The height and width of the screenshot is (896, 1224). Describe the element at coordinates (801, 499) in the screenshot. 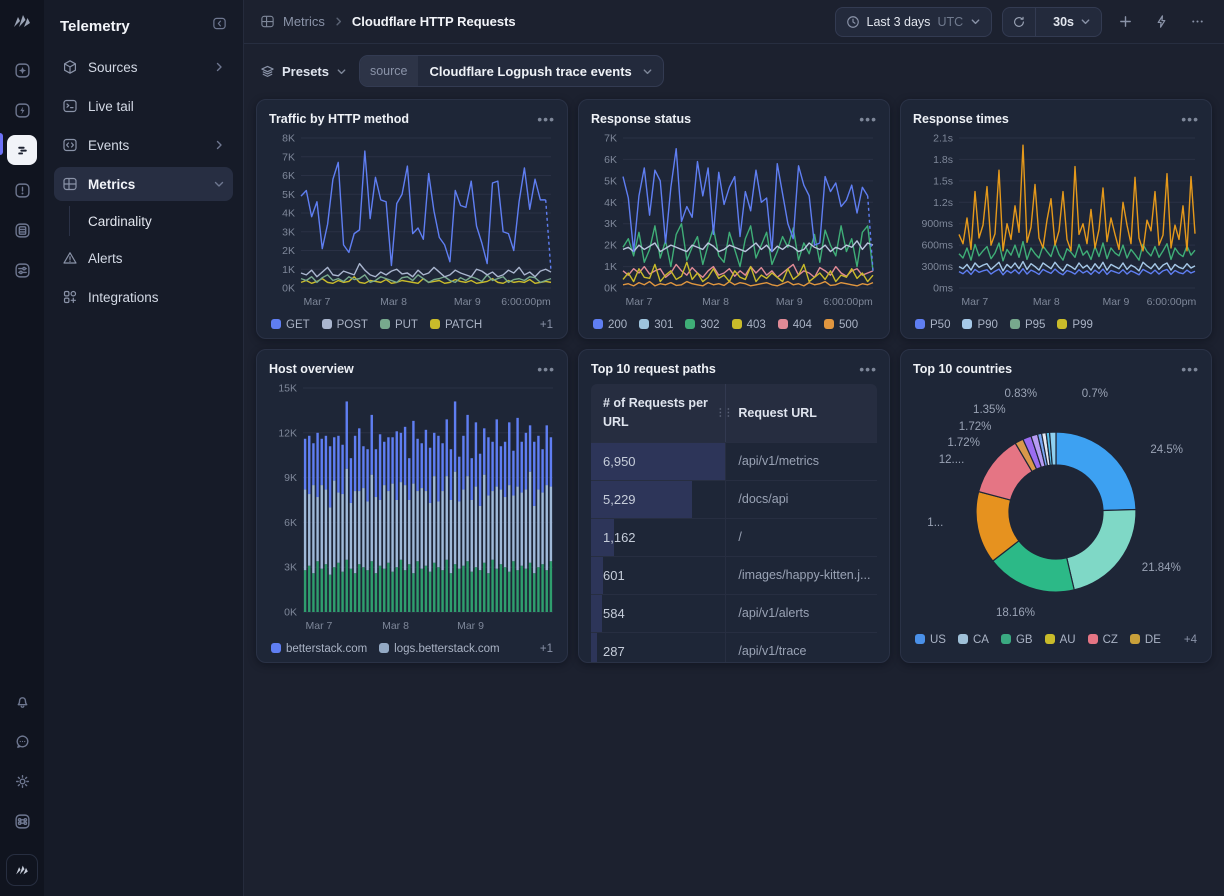

I see `request-url: /docs/api` at that location.